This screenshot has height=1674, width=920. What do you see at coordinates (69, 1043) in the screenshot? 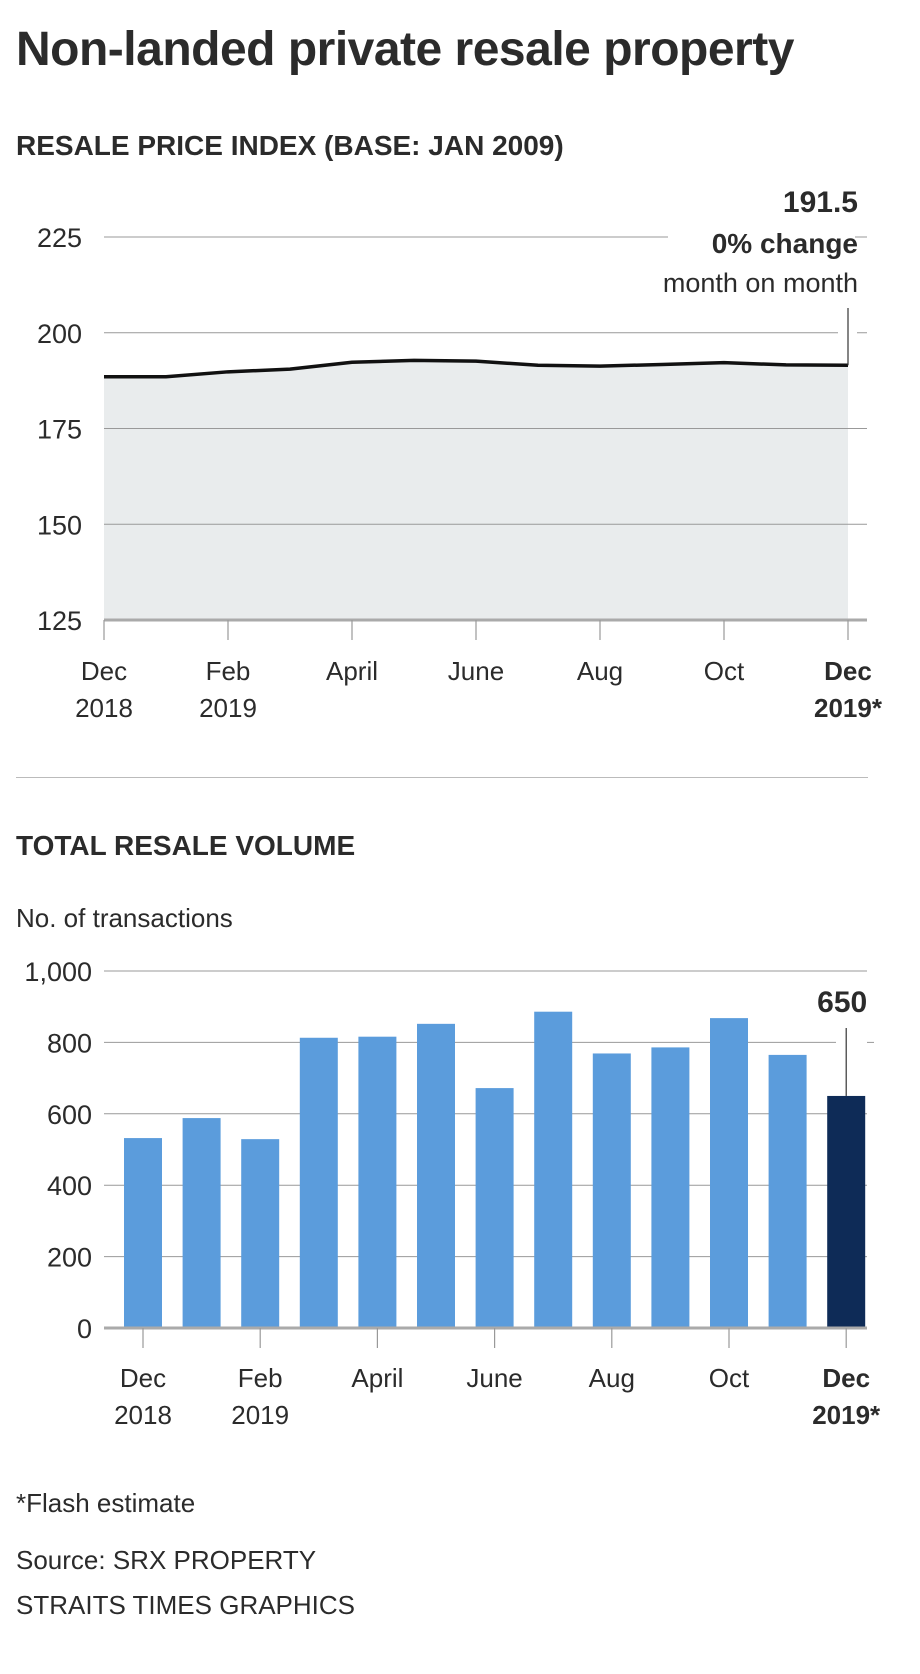
I see `y-tick-label: 800` at bounding box center [69, 1043].